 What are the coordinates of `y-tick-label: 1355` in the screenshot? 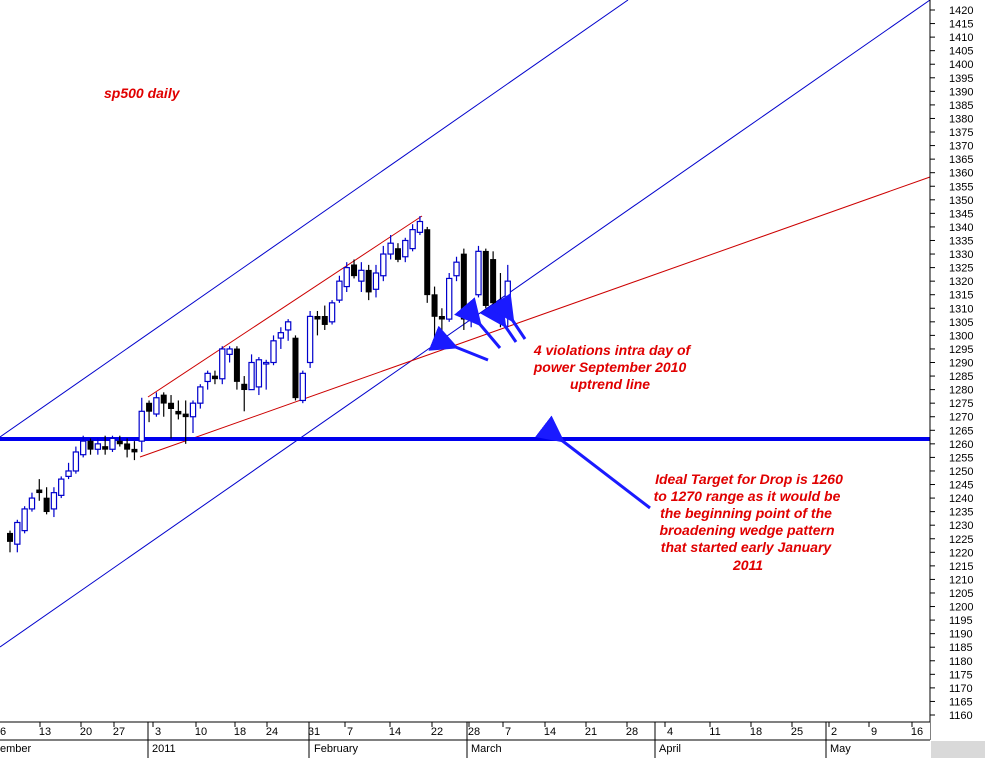 It's located at (961, 187).